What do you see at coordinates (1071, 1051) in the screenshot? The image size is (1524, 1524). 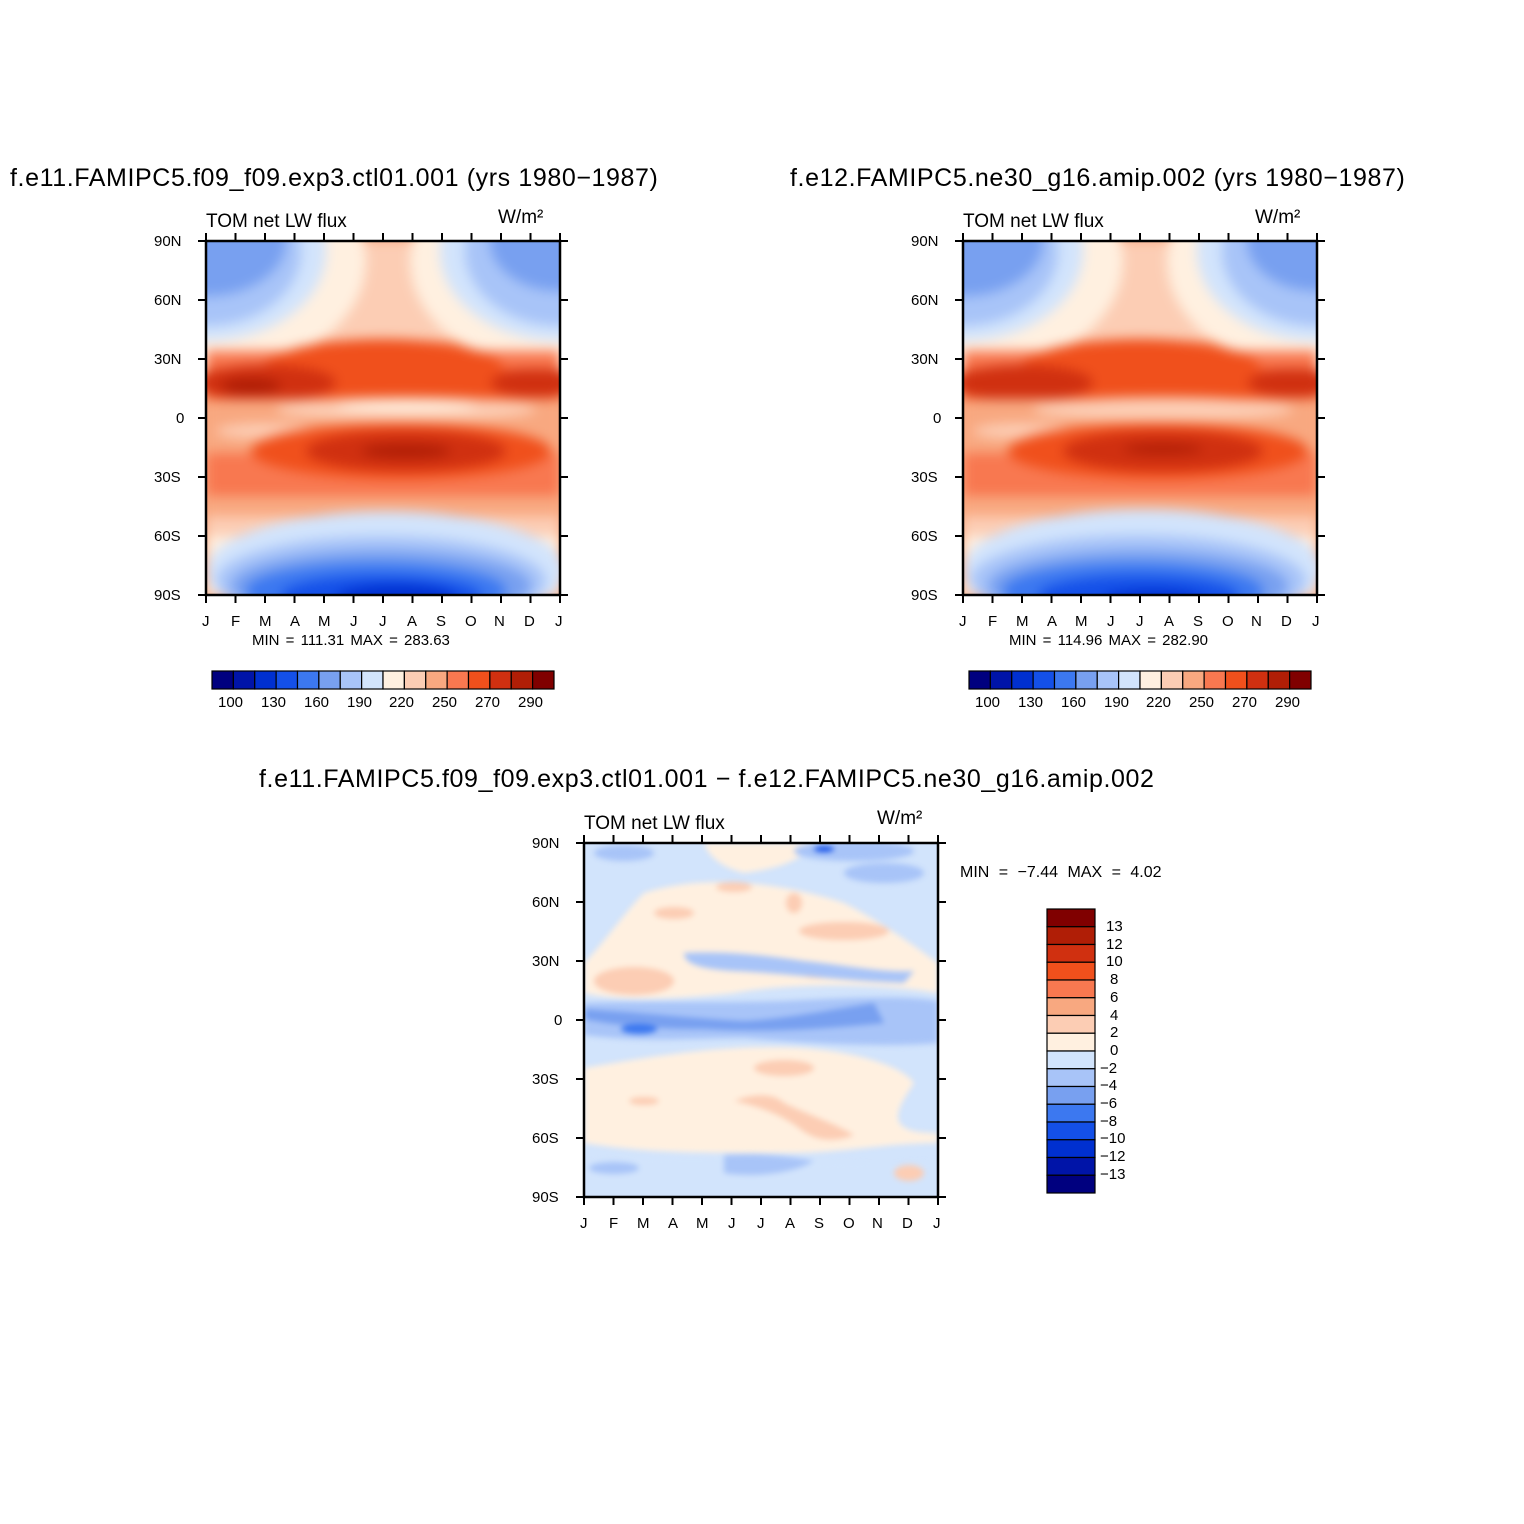 I see `p3-colorbar` at bounding box center [1071, 1051].